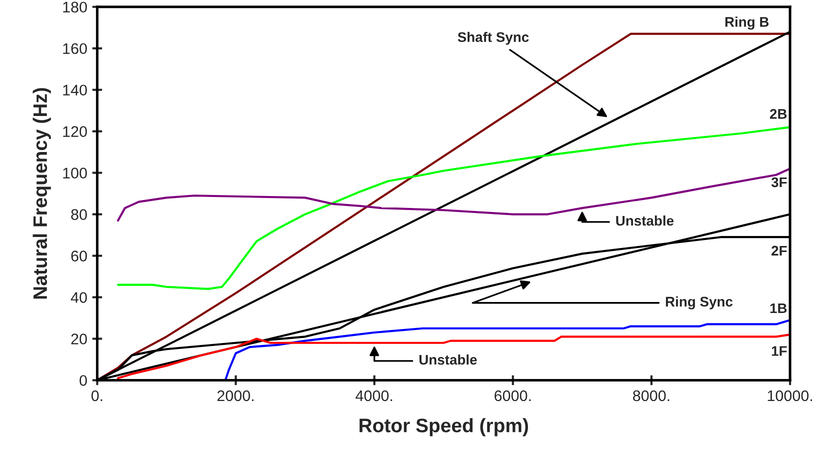  What do you see at coordinates (75, 7) in the screenshot?
I see `y-tick-label: 180` at bounding box center [75, 7].